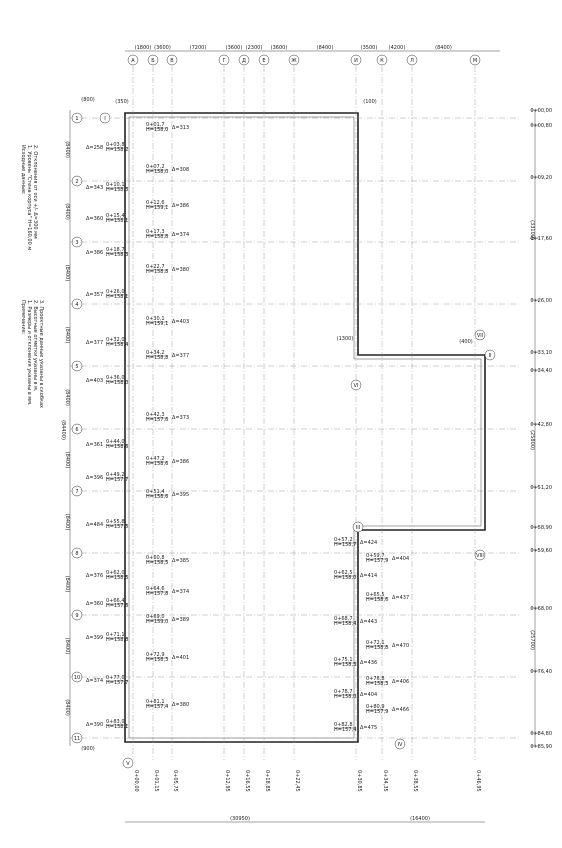 The image size is (562, 848). Describe the element at coordinates (420, 819) in the screenshot. I see `bottom-dim: (16400)` at that location.